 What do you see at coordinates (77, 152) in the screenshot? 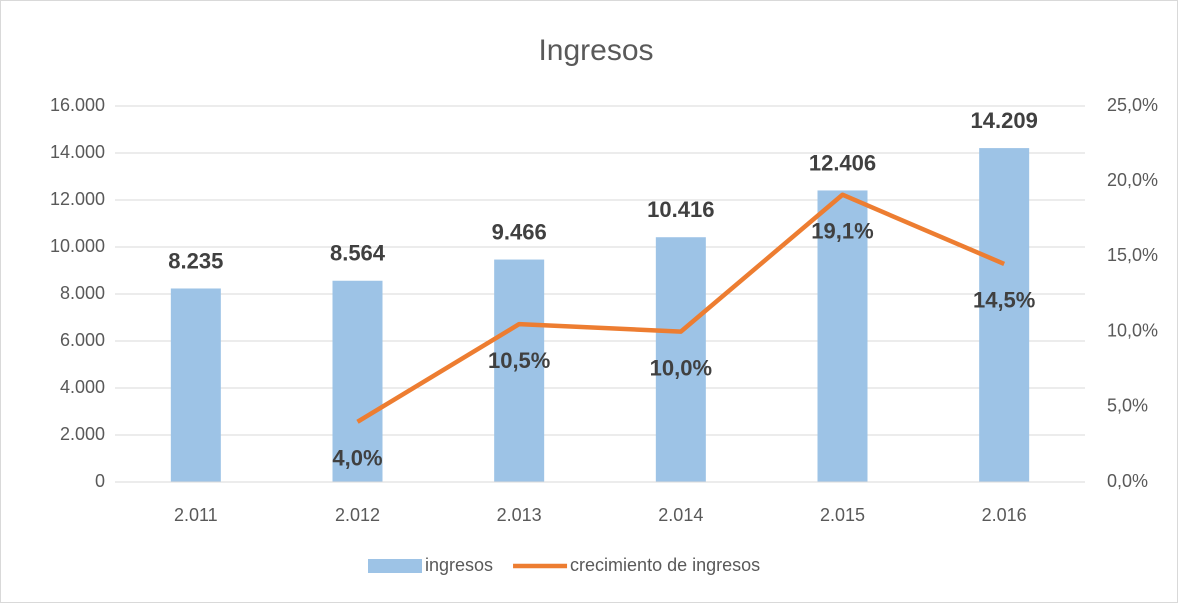
I see `y-tick-label: 14.000` at bounding box center [77, 152].